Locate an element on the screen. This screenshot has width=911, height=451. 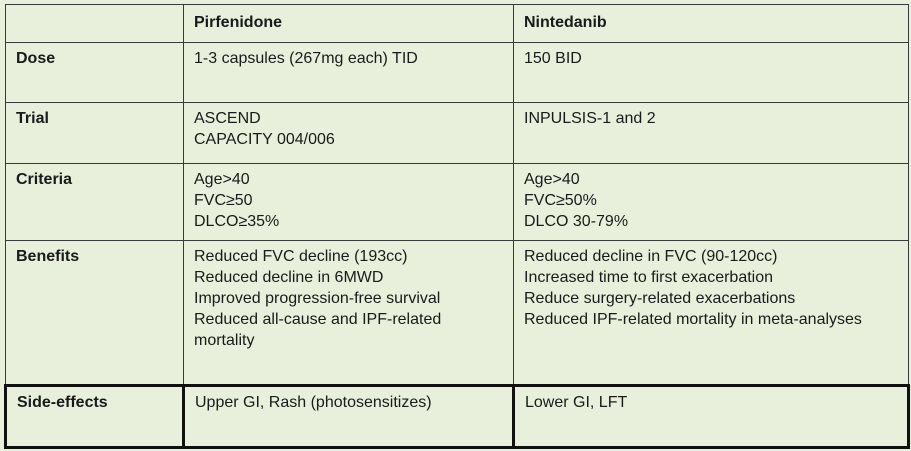
cell-criteria-pirfenidone: Age>40 FVC≥50 DLCO≥35% is located at coordinates (348, 202).